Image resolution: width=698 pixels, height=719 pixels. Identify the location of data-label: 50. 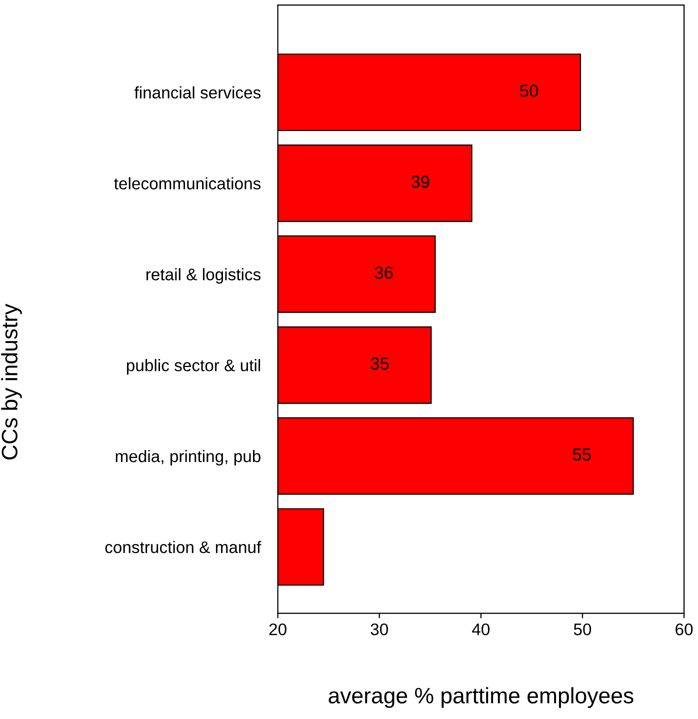
(529, 90).